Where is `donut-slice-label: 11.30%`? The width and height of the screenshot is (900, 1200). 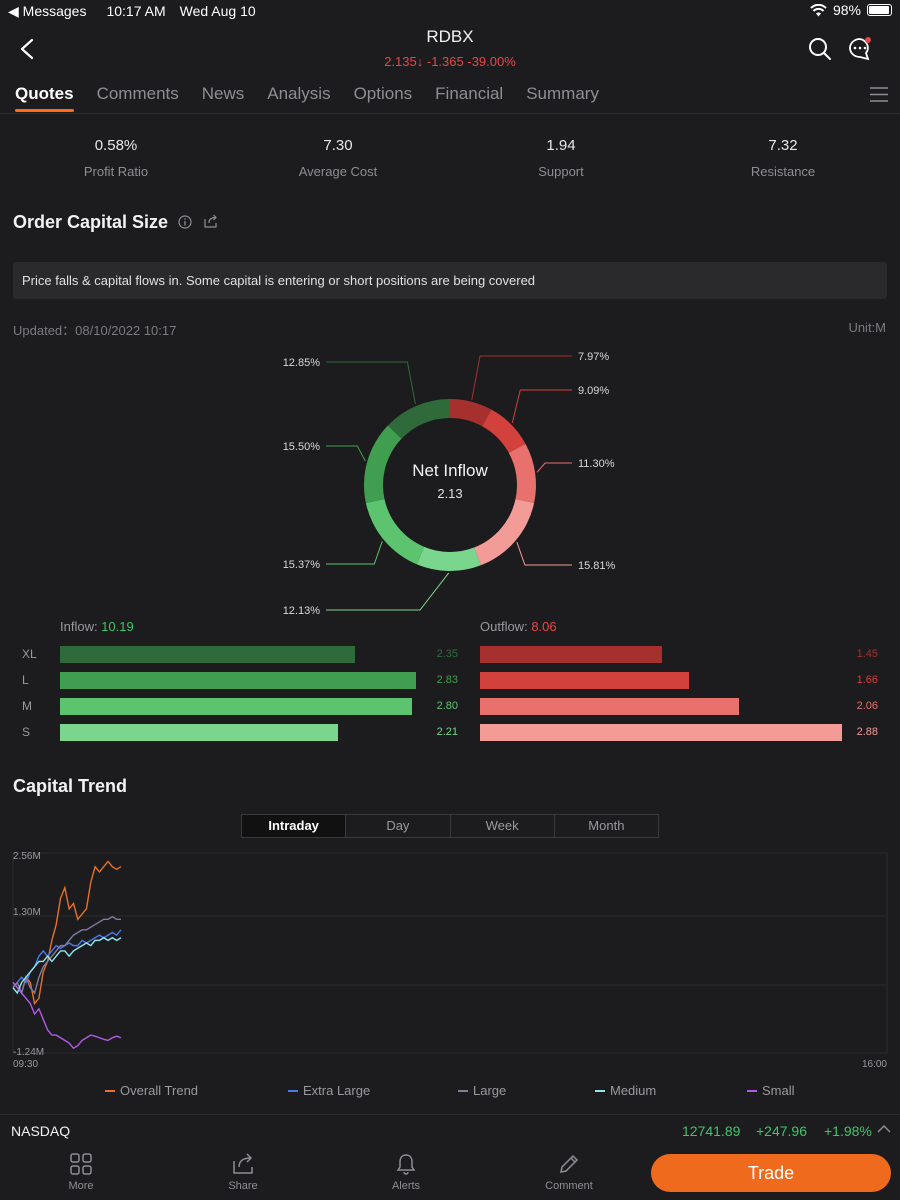
donut-slice-label: 11.30% is located at coordinates (596, 464).